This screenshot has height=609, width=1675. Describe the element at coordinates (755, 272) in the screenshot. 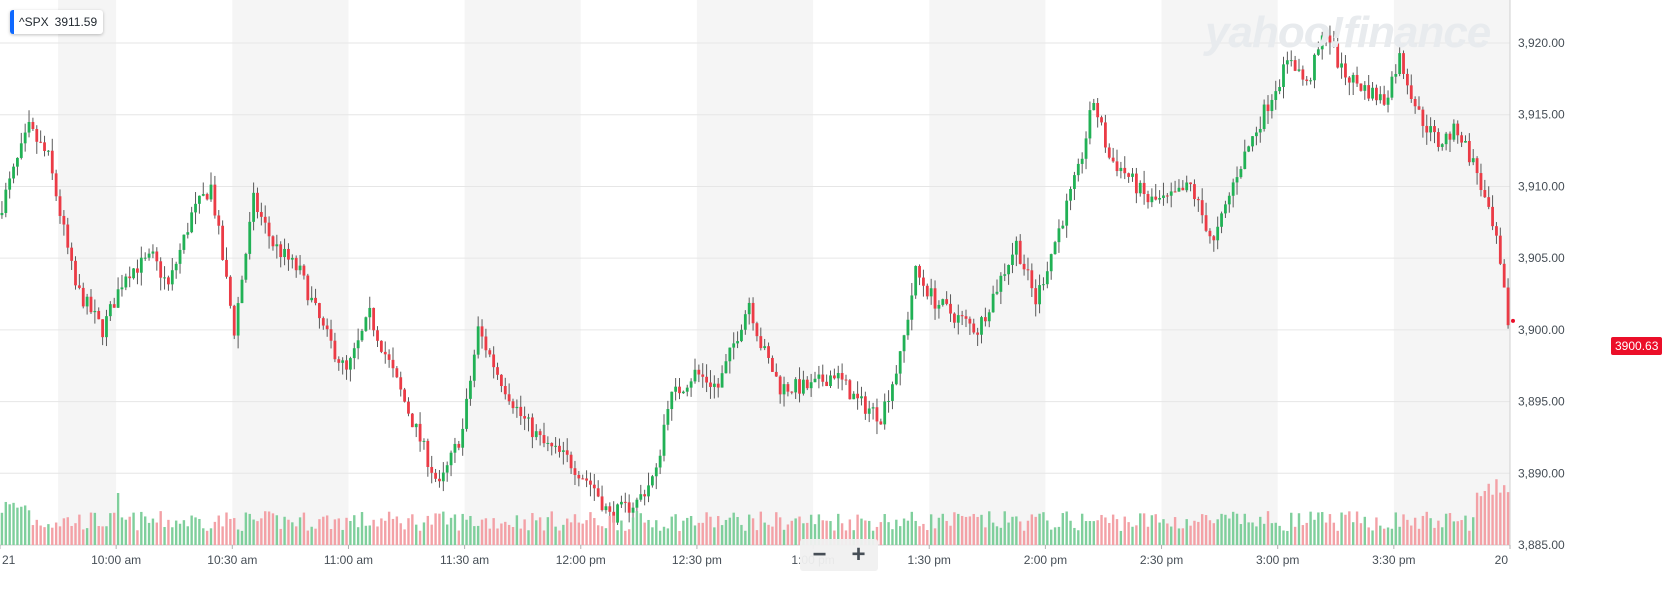

I see `time-band` at that location.